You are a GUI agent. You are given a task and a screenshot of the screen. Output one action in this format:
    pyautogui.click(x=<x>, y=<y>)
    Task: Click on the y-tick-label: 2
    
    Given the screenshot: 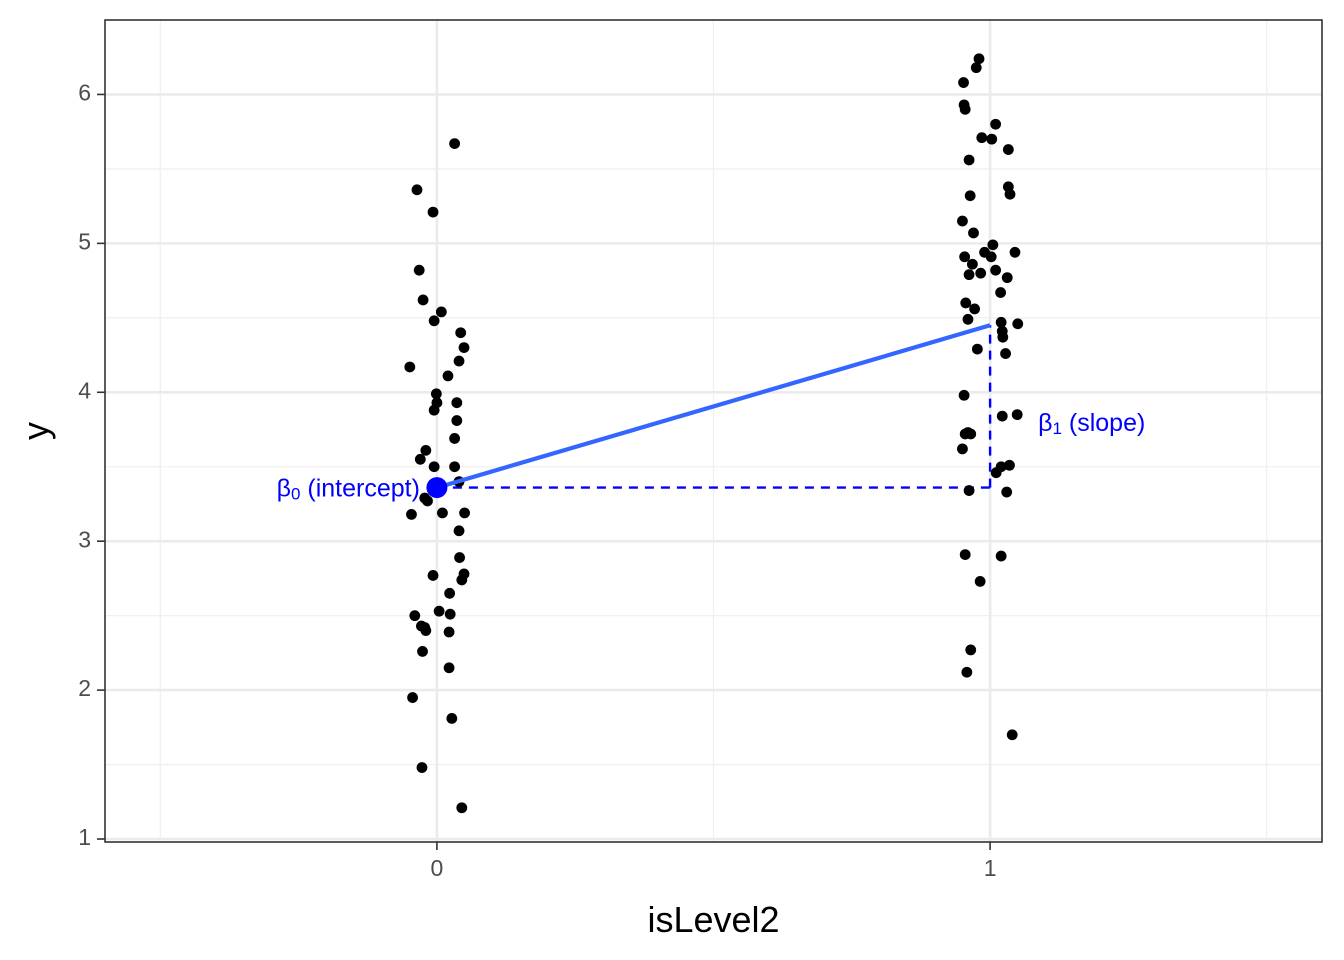 What is the action you would take?
    pyautogui.click(x=84, y=688)
    